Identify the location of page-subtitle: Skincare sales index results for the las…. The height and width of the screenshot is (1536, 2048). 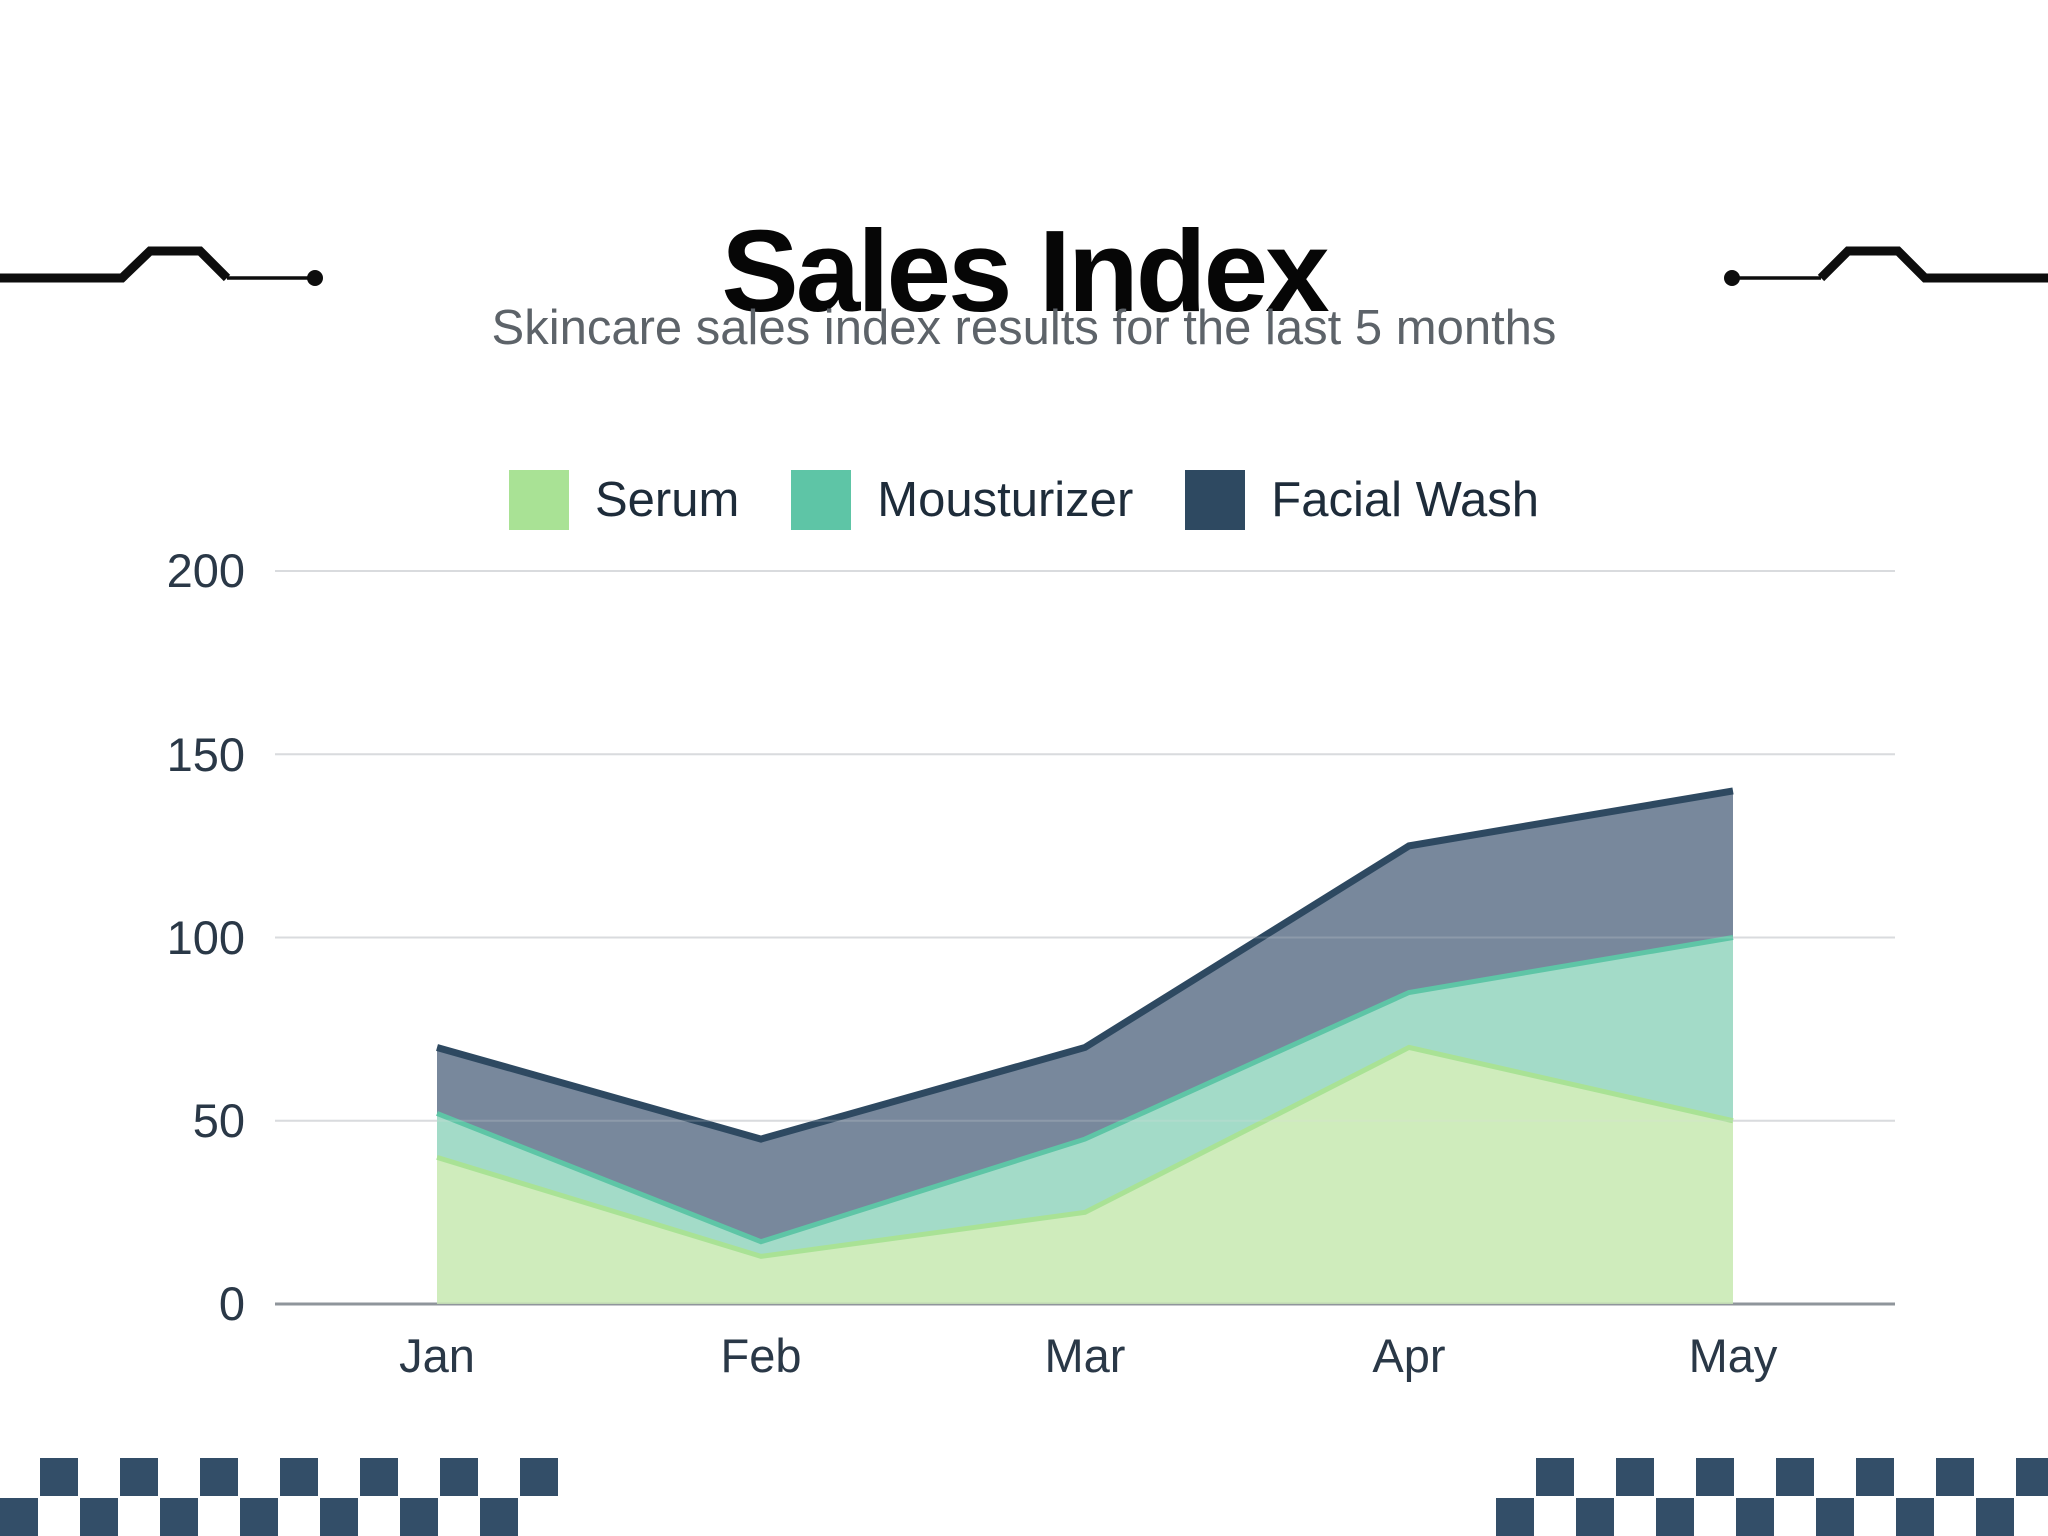
(1024, 328).